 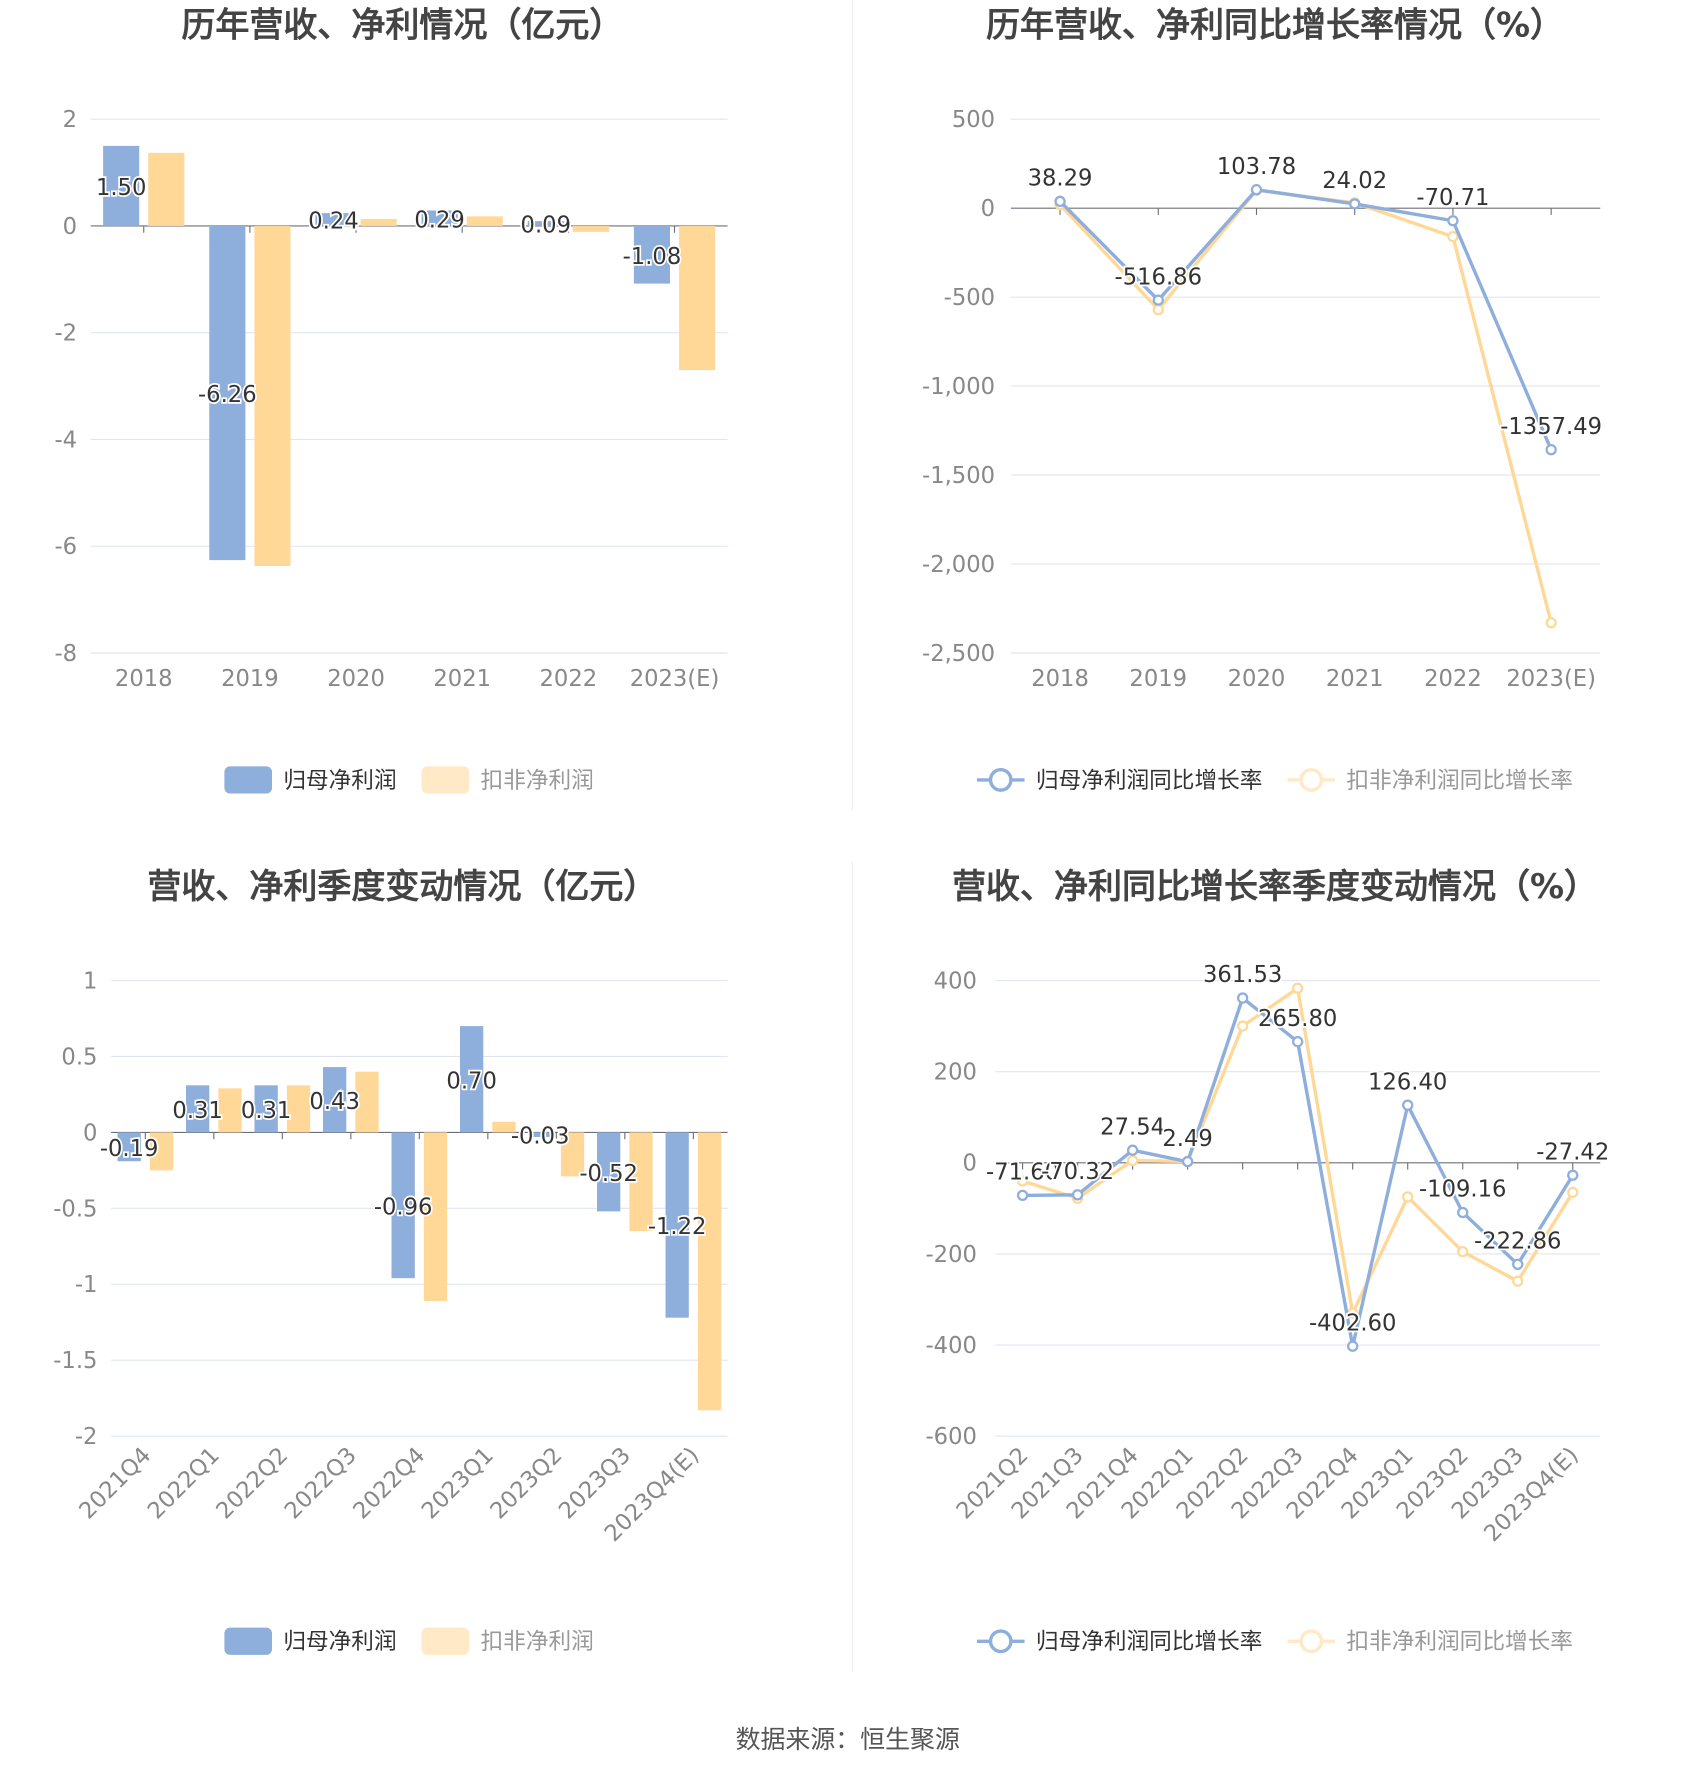 I want to click on data-label: -516.86, so click(x=1158, y=277).